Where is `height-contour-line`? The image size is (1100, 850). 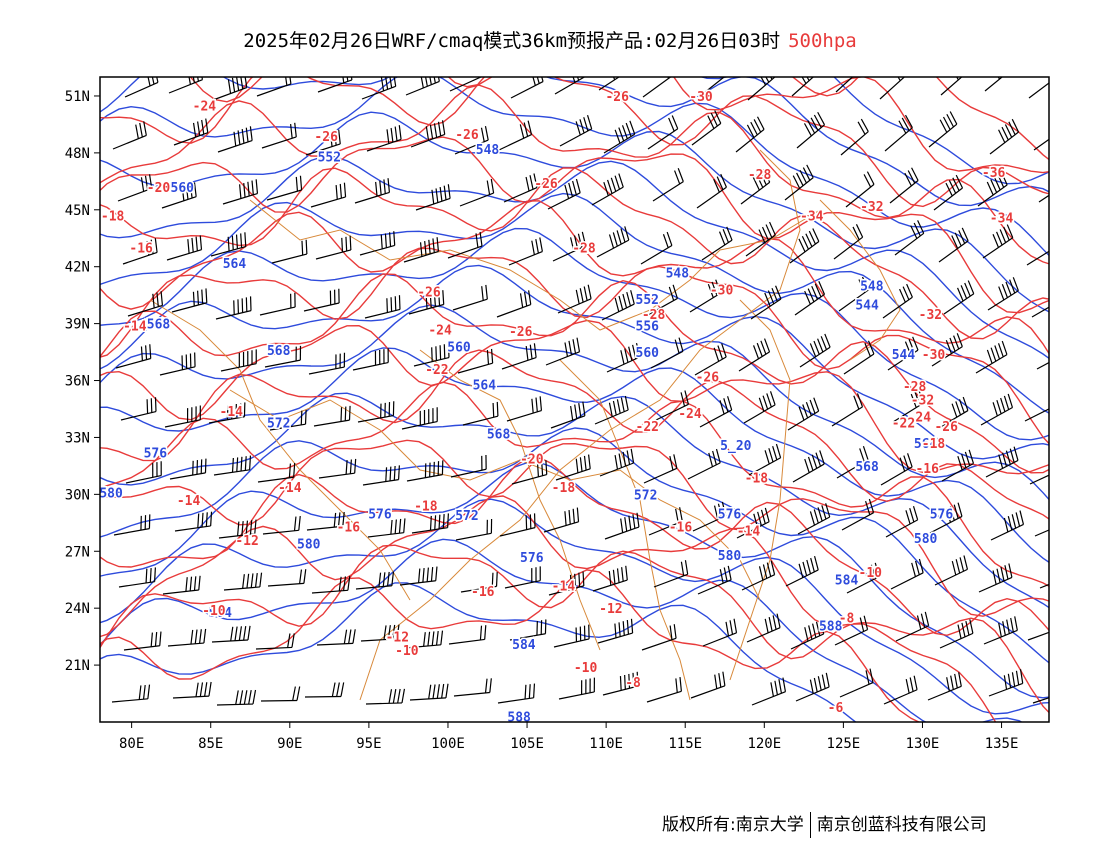
height-contour-line is located at coordinates (478, 652).